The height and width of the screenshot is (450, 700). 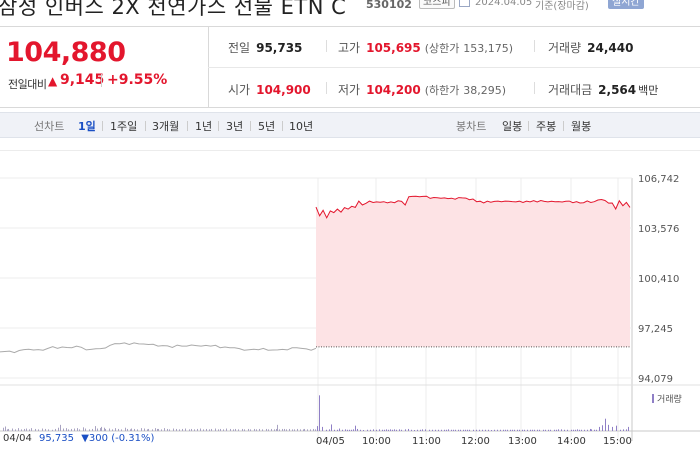 I want to click on period-5y-tab: 5년, so click(x=267, y=126).